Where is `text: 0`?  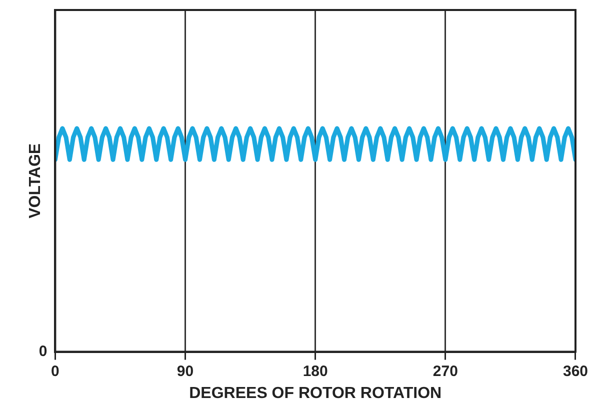 text: 0 is located at coordinates (43, 351).